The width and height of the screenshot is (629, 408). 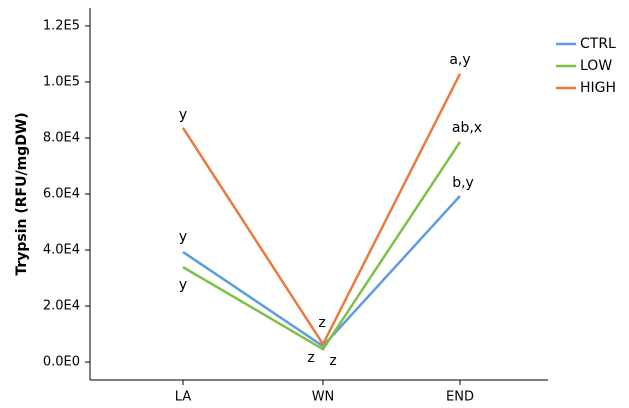 What do you see at coordinates (596, 66) in the screenshot?
I see `legend-label: LOW` at bounding box center [596, 66].